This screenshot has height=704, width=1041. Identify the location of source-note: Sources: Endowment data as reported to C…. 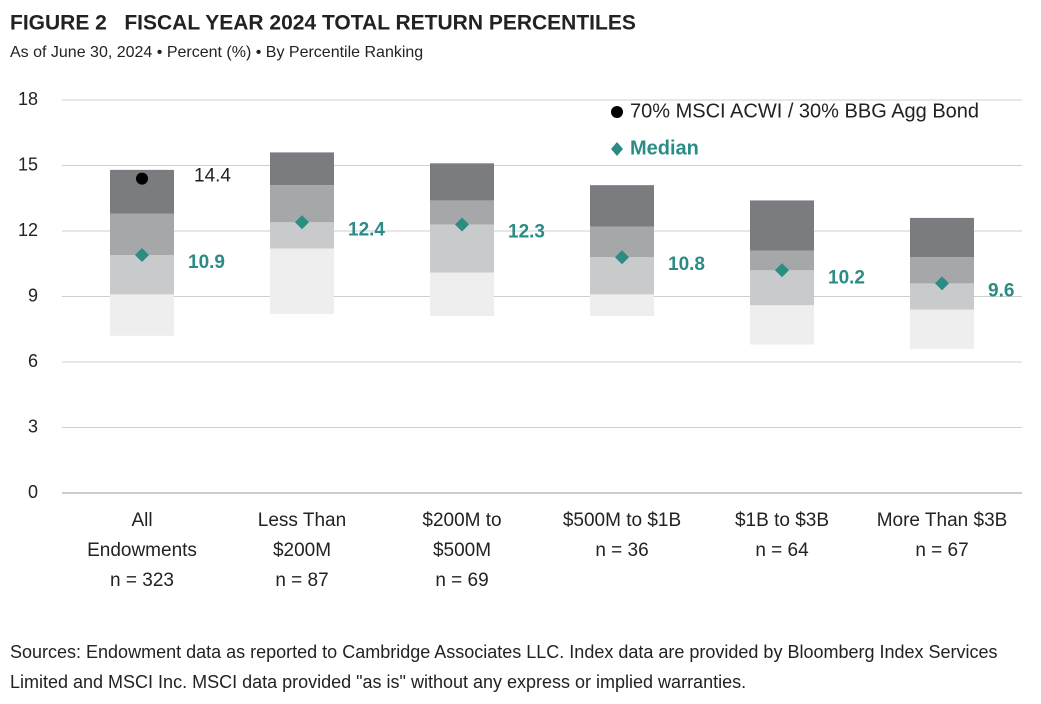
(504, 667).